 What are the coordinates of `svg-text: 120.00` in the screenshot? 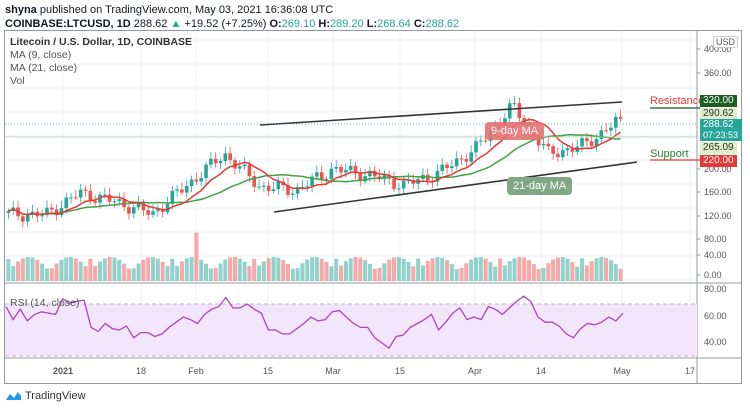 It's located at (718, 216).